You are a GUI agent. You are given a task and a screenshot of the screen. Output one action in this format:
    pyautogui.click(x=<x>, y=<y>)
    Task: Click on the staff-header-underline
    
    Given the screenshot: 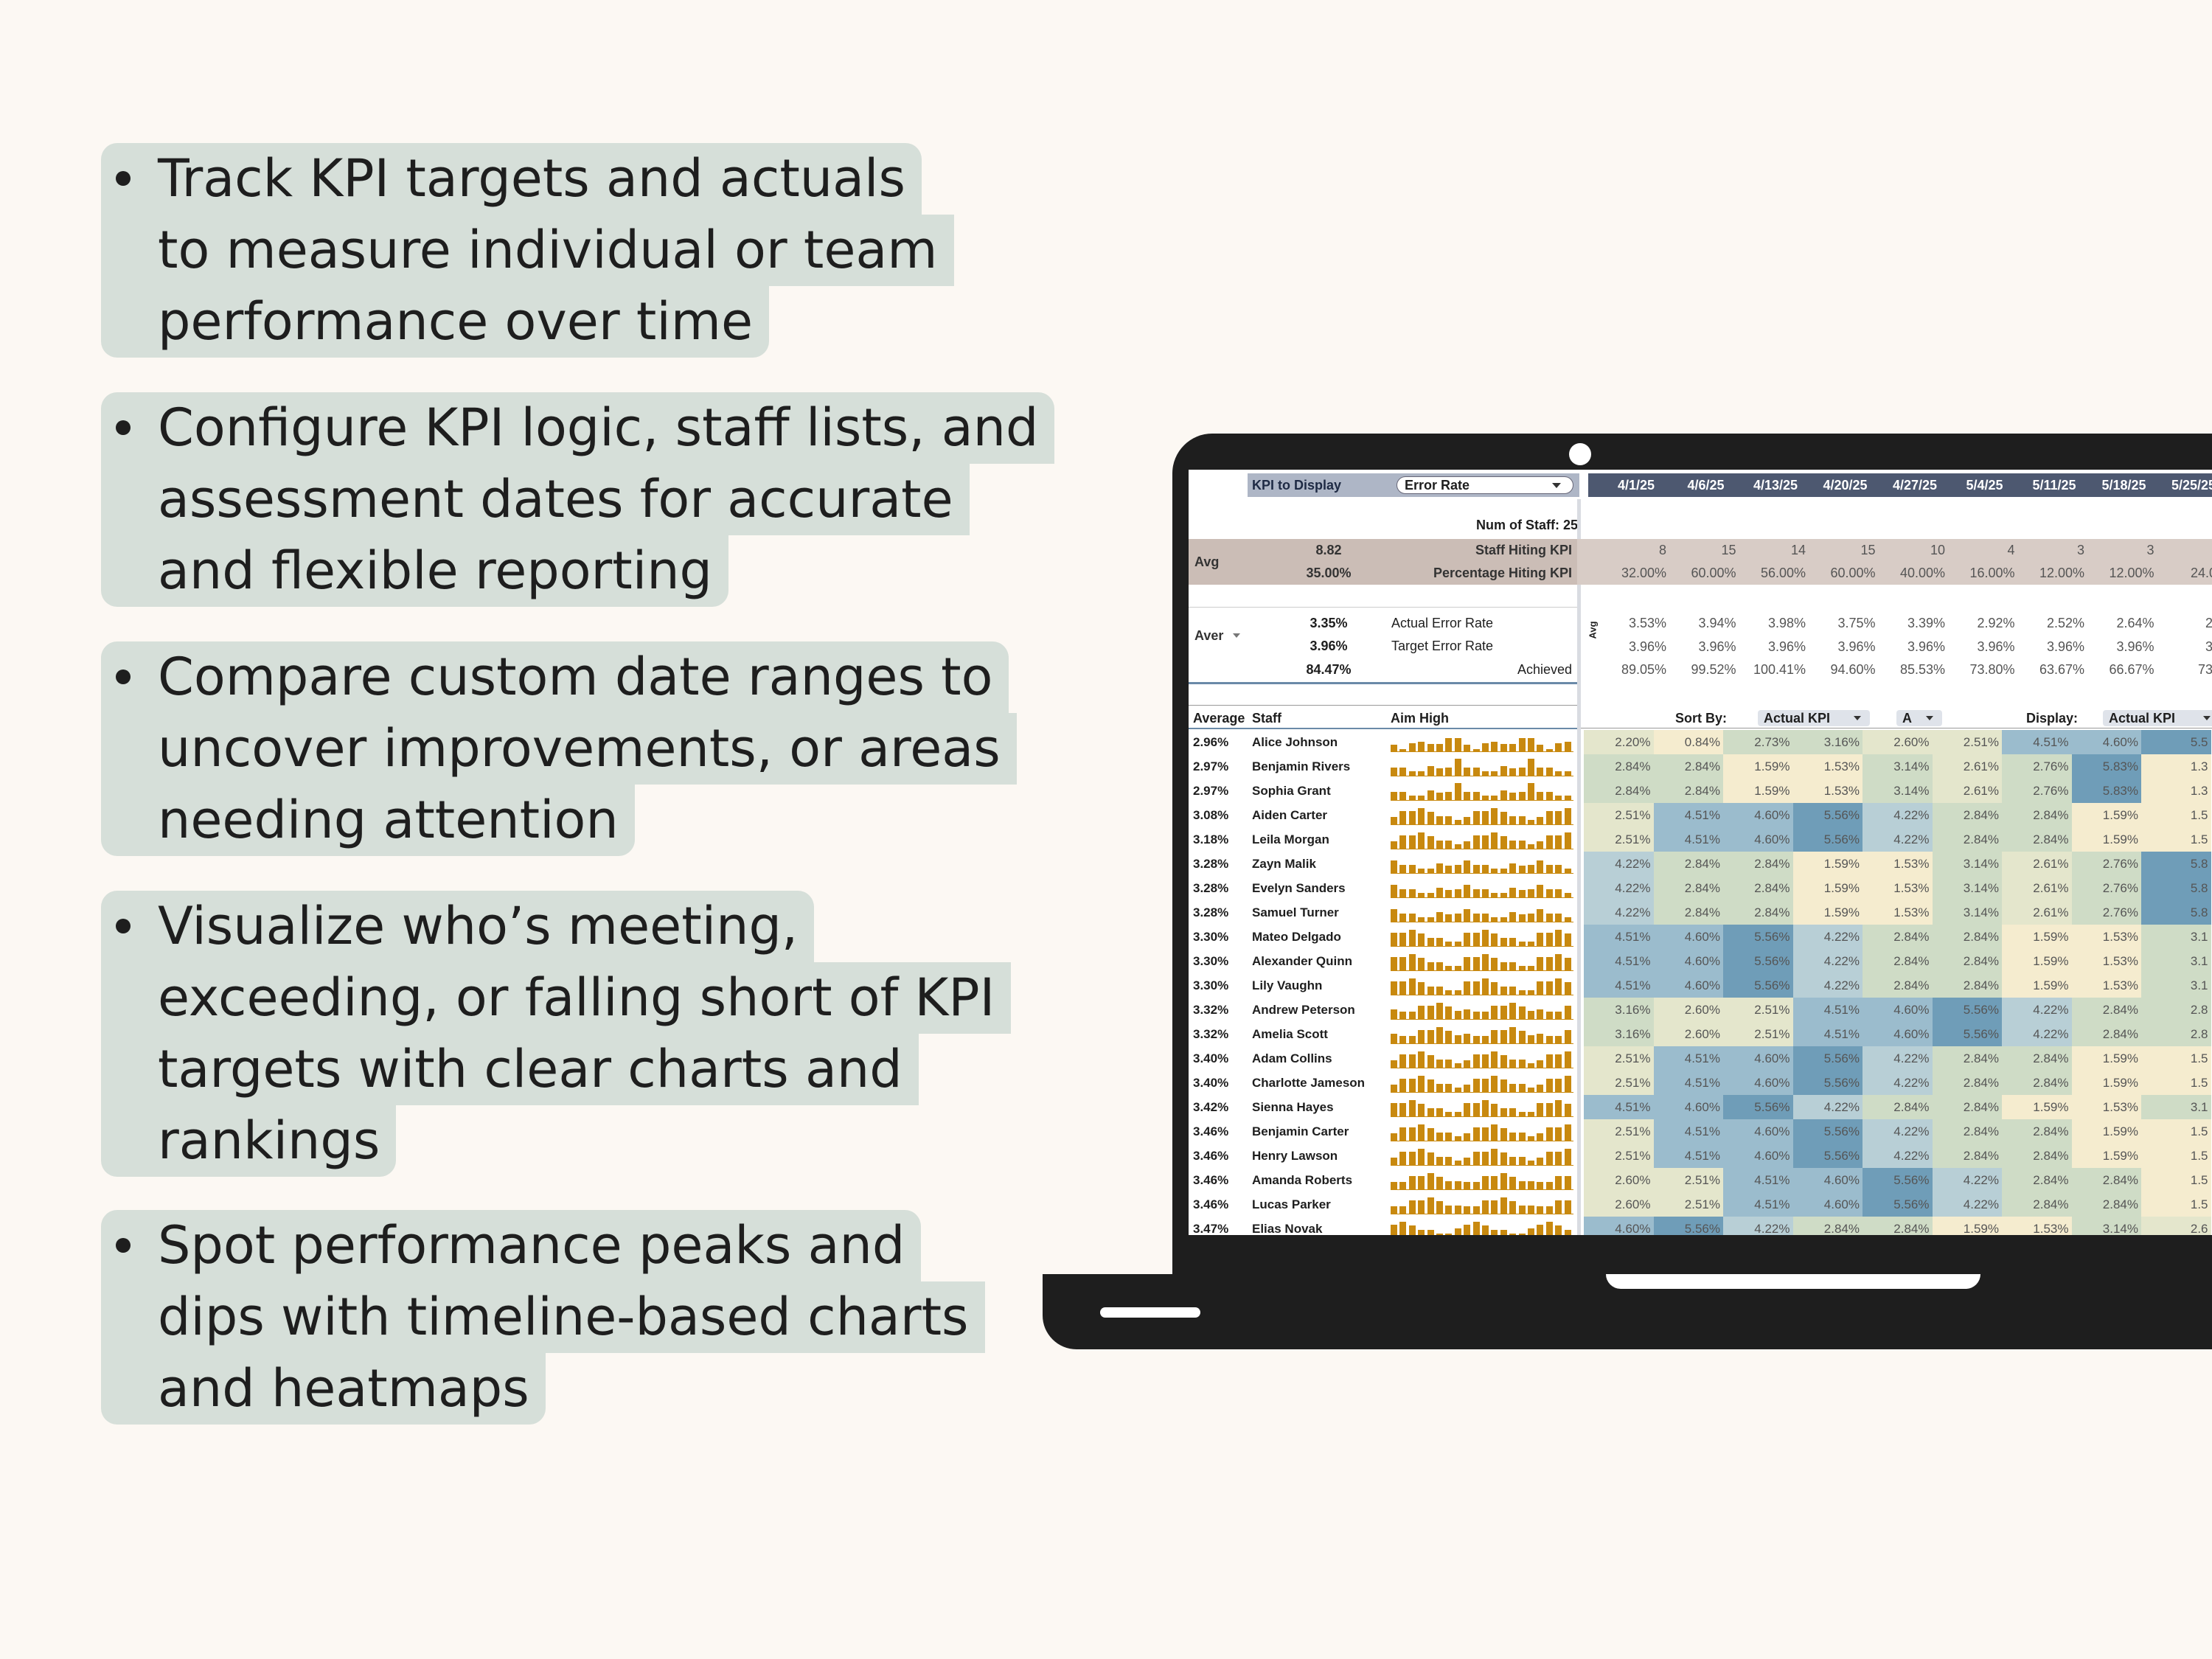 What is the action you would take?
    pyautogui.click(x=1383, y=728)
    